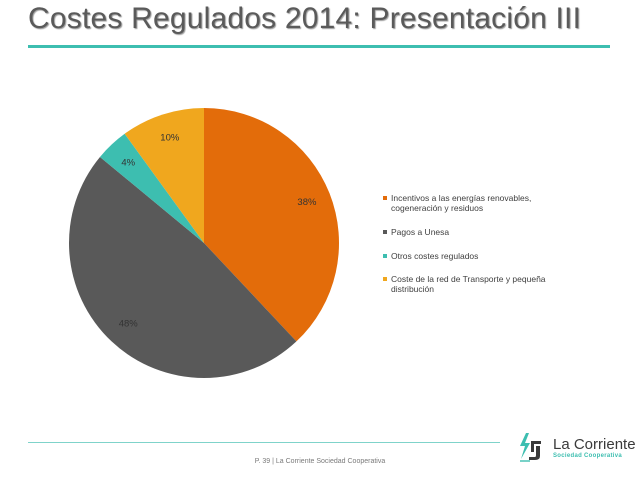  I want to click on slide-title: Costes Regulados 2014: Presentación III, so click(305, 18).